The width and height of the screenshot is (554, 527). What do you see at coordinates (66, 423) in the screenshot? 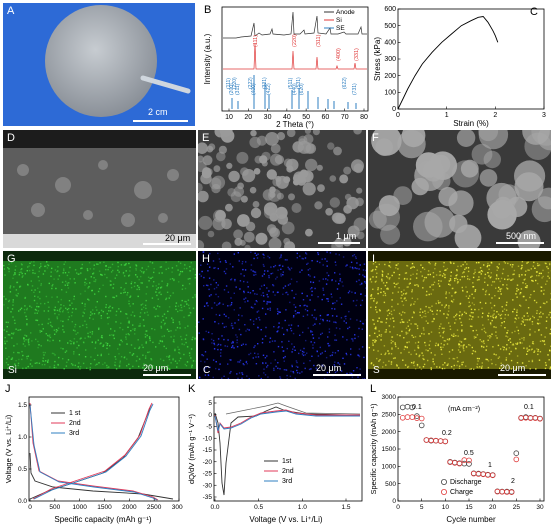
I see `voltage-legend: 1 st 2nd 3rd` at bounding box center [66, 423].